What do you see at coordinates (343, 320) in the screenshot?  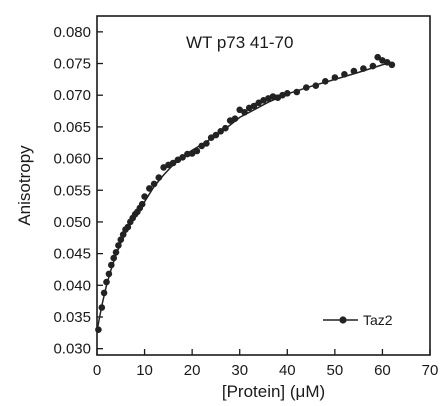 I see `legend-marker` at bounding box center [343, 320].